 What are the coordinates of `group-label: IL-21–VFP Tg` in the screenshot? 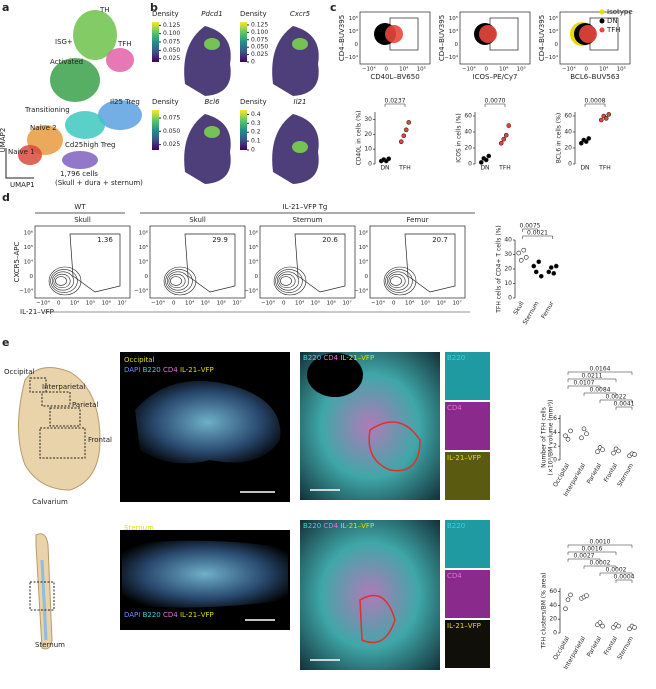 It's located at (305, 207).